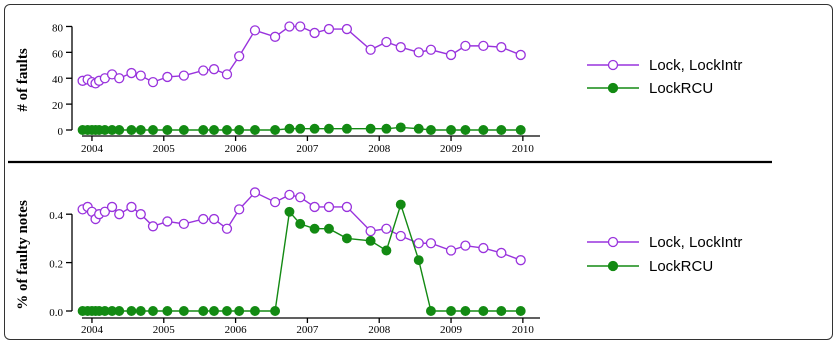 The image size is (839, 345). Describe the element at coordinates (164, 330) in the screenshot. I see `x-tick-label: 2005` at that location.